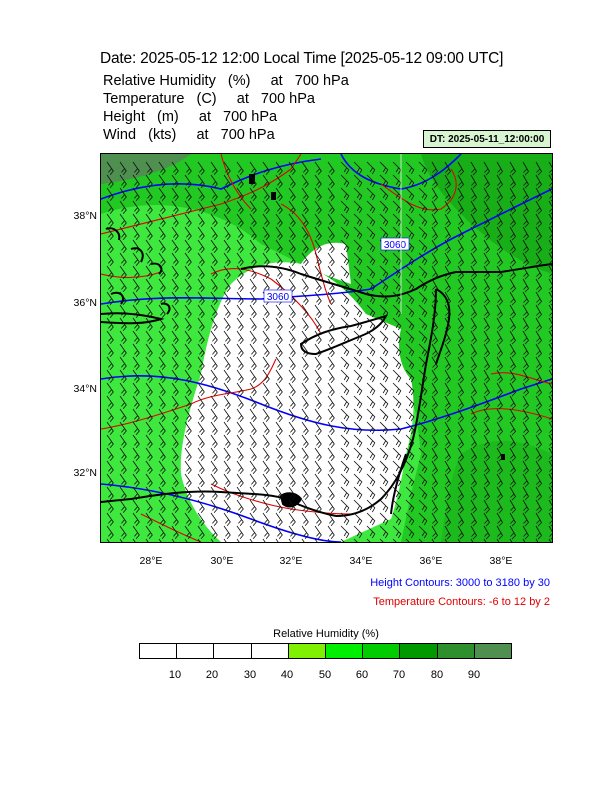  Describe the element at coordinates (85, 389) in the screenshot. I see `lat-label-34: 34°N` at that location.